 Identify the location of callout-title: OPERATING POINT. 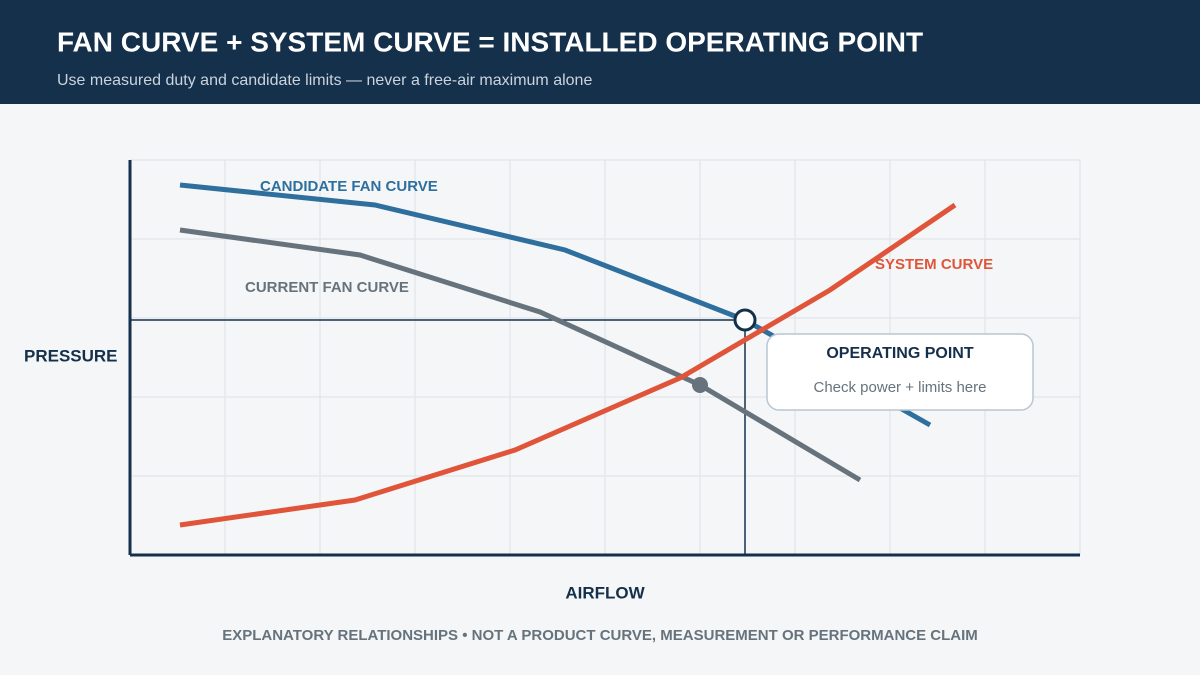
(899, 353).